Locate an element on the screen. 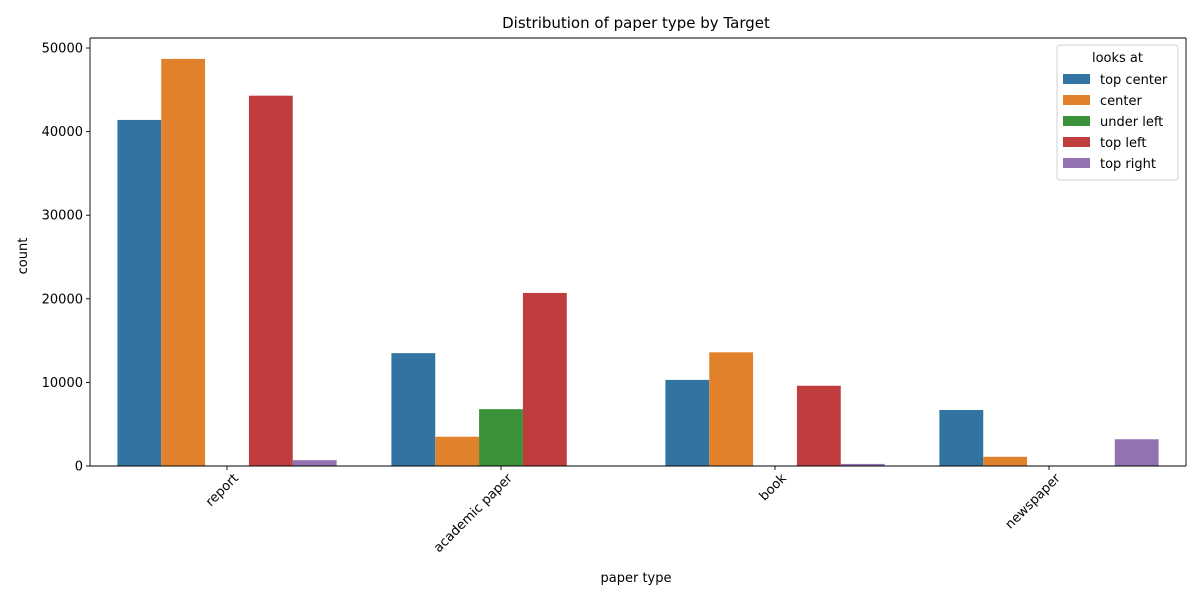 The height and width of the screenshot is (604, 1200). y-tick-label: 10000 is located at coordinates (62, 383).